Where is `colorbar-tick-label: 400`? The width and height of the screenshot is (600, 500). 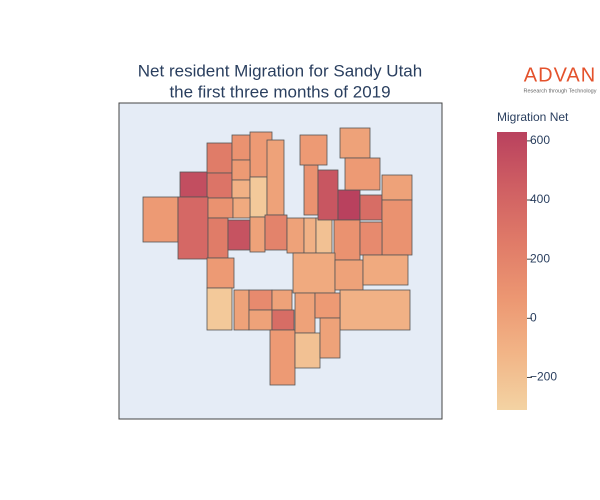
colorbar-tick-label: 400 is located at coordinates (540, 199).